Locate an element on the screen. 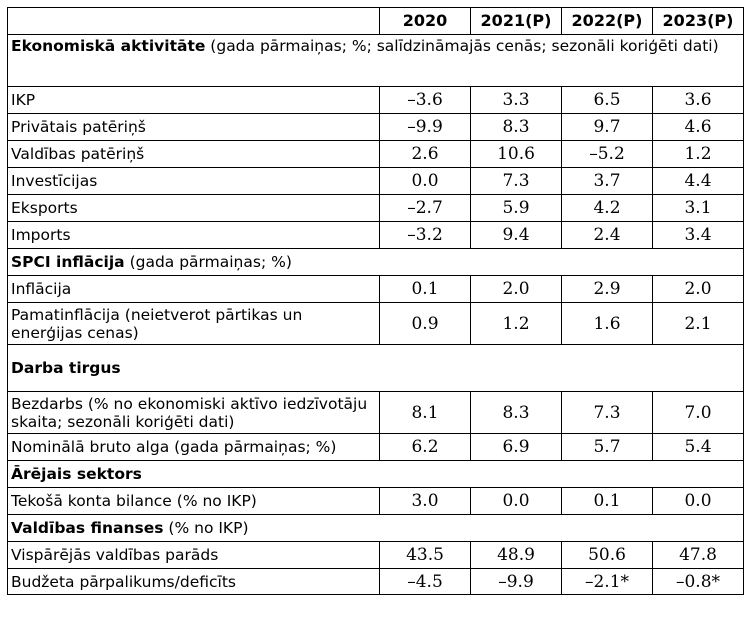 The height and width of the screenshot is (623, 750). section-title-labour: Darba tirgus is located at coordinates (66, 368).